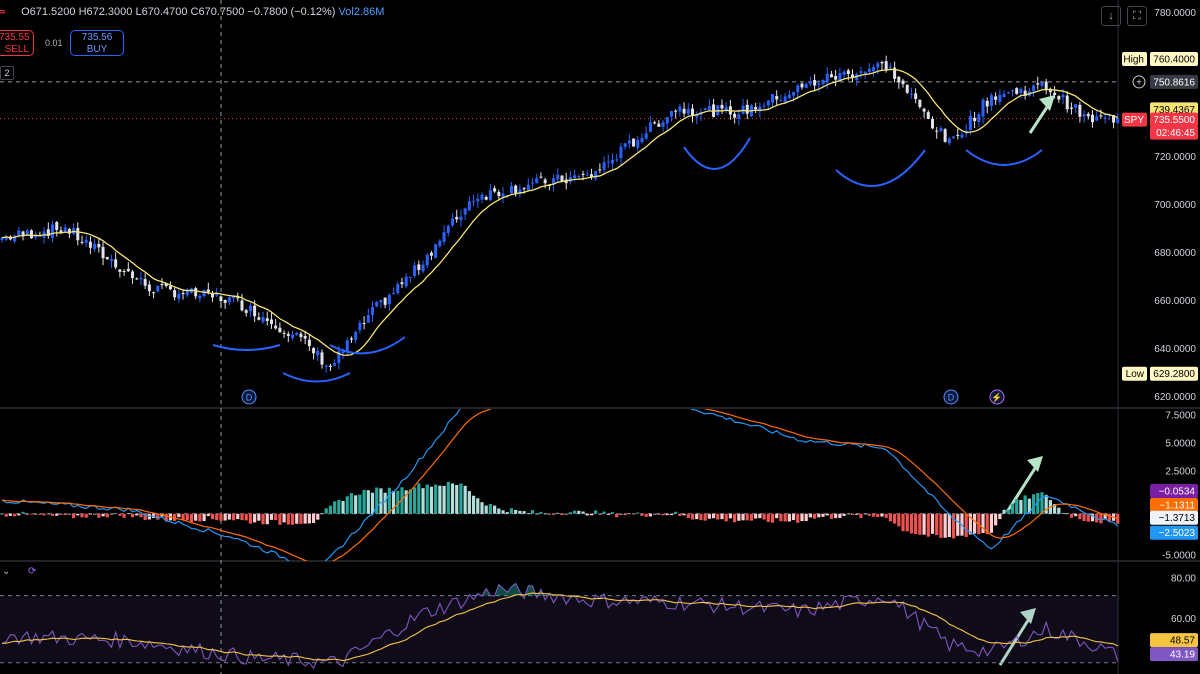  What do you see at coordinates (1035, 464) in the screenshot?
I see `arrow-head` at bounding box center [1035, 464].